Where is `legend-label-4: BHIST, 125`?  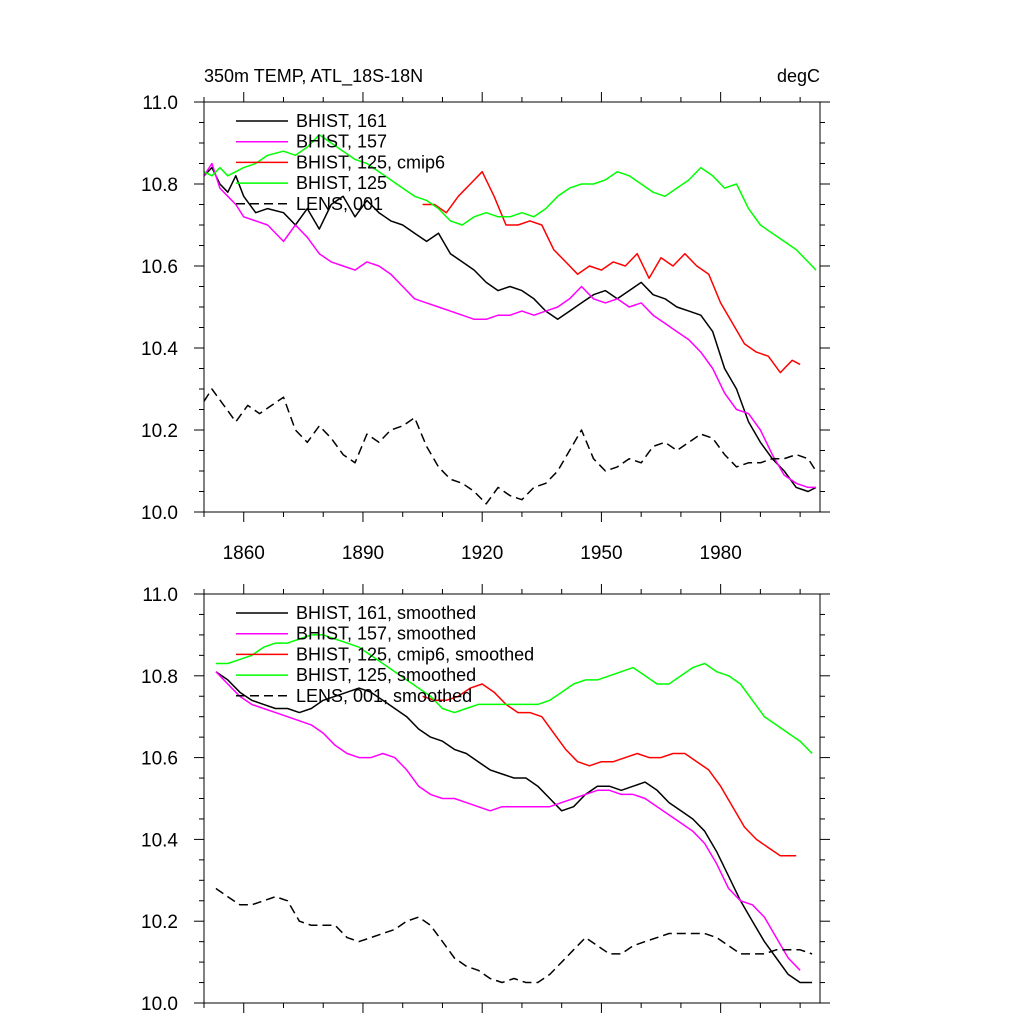
legend-label-4: BHIST, 125 is located at coordinates (341, 183).